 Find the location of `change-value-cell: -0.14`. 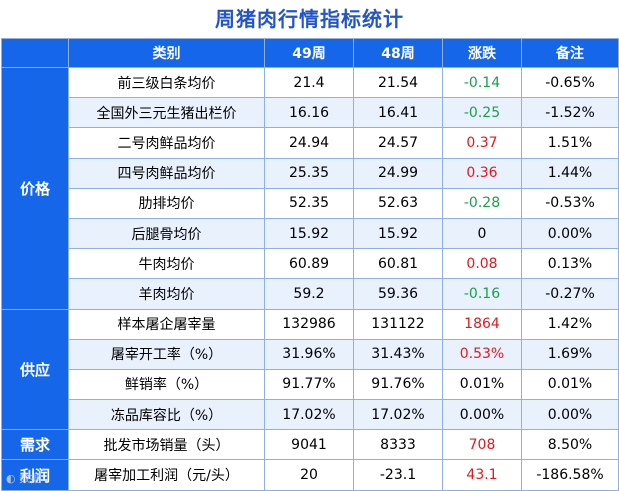

change-value-cell: -0.14 is located at coordinates (482, 82).